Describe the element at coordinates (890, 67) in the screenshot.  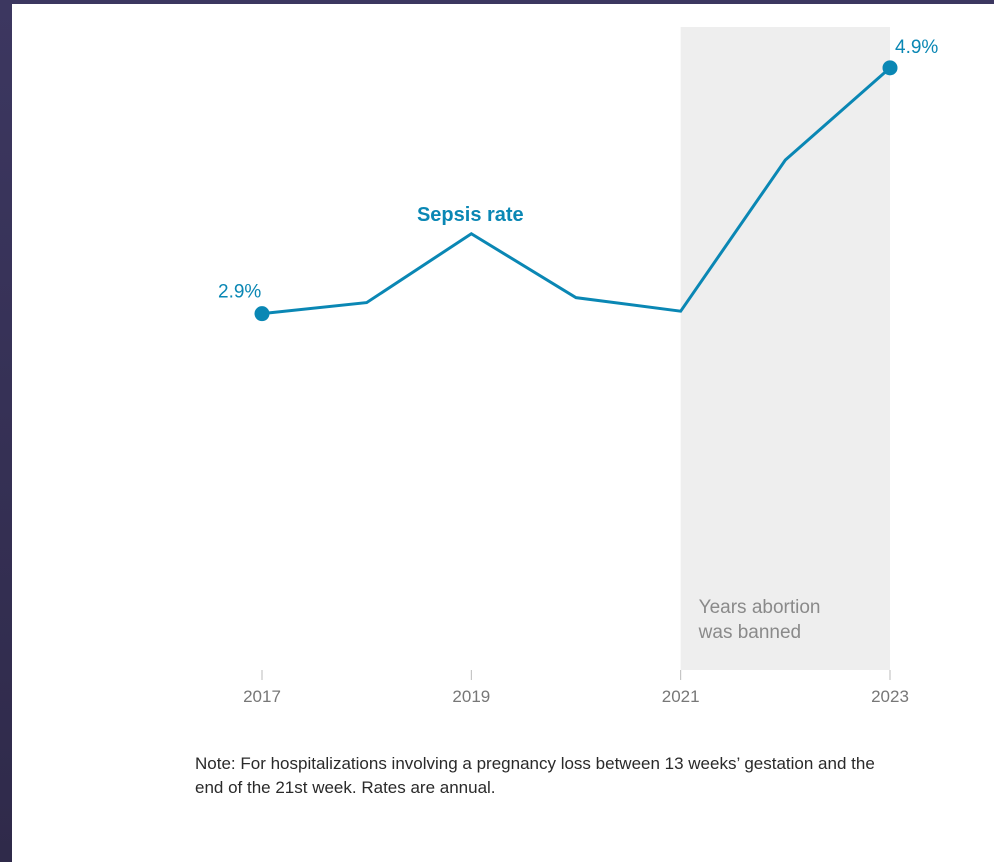
I see `end-point-marker` at that location.